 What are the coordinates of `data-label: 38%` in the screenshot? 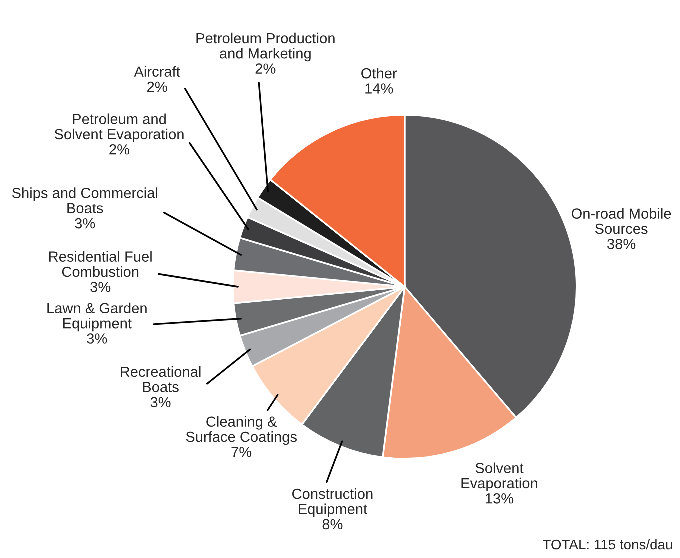 It's located at (622, 244).